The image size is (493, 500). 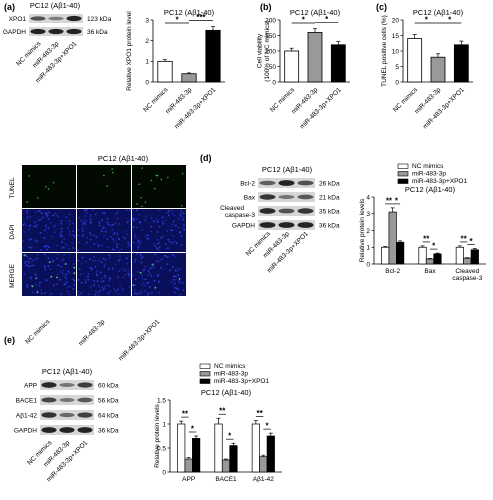 What do you see at coordinates (430, 189) in the screenshot?
I see `chart-d-title: PC12 (Aβ1-40)` at bounding box center [430, 189].